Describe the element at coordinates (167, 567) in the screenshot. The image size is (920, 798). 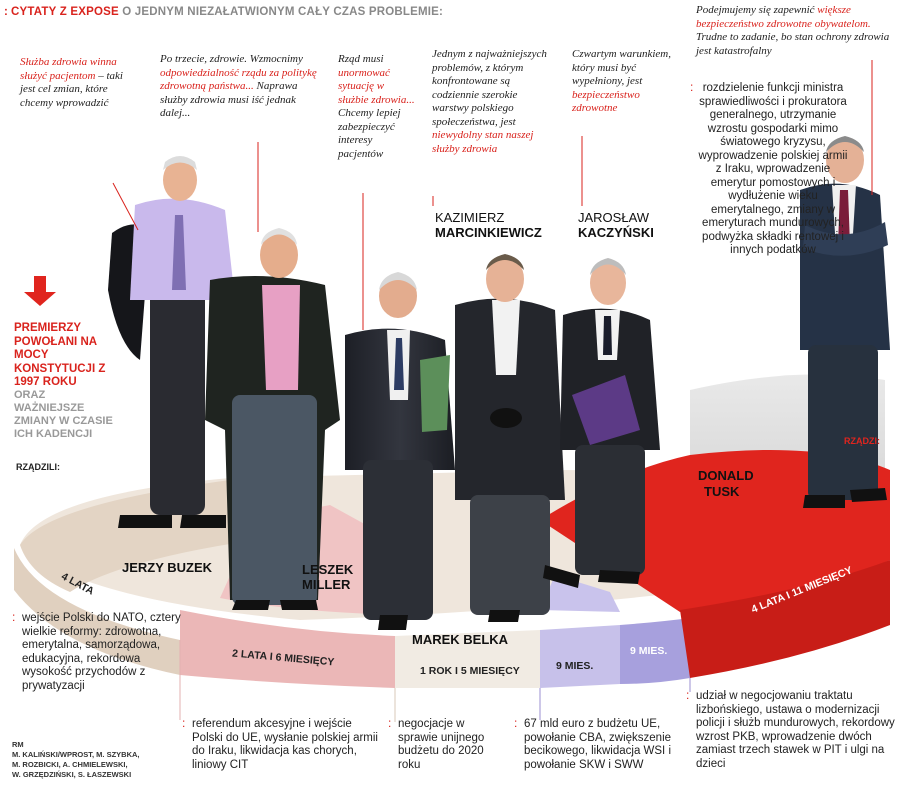
I see `name-buzek: JERZY BUZEK` at that location.